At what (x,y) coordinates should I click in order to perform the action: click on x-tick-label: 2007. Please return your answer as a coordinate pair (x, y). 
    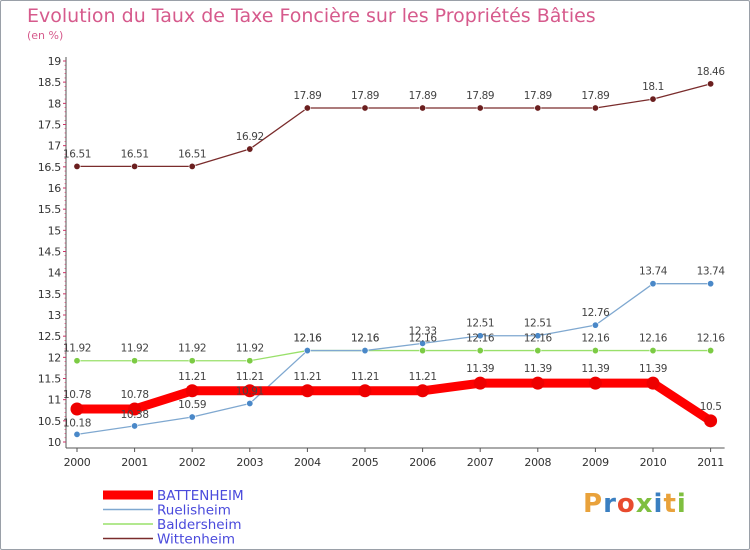
    Looking at the image, I should click on (480, 462).